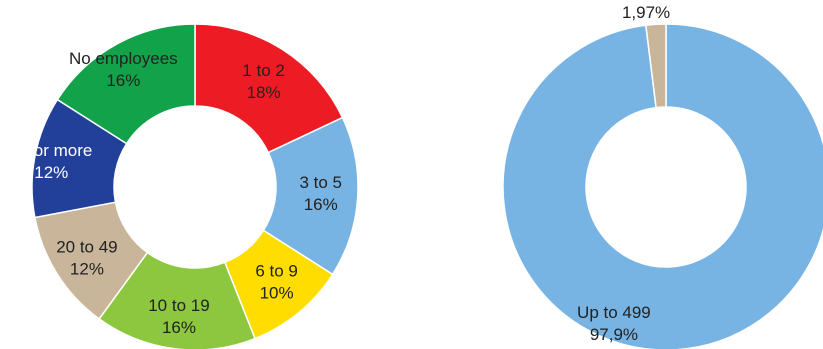 The width and height of the screenshot is (823, 349). I want to click on slice-value-500-or-more: 1,97%, so click(646, 12).